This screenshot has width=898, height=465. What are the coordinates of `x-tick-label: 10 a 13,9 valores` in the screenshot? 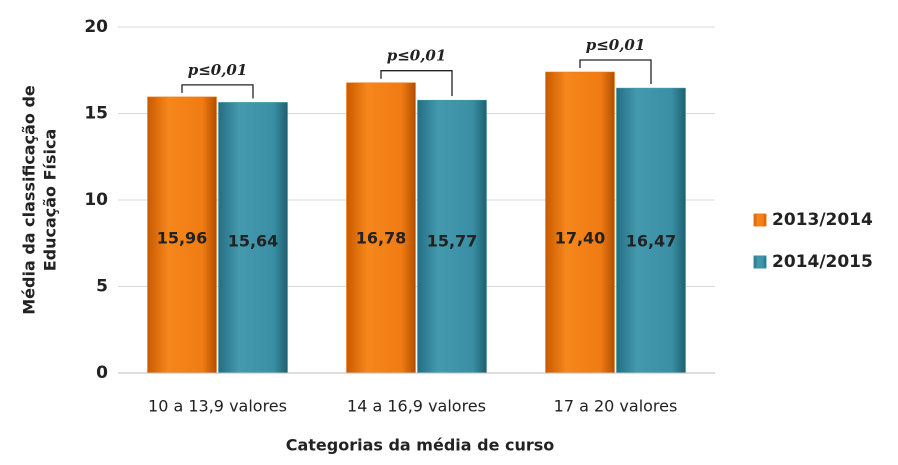 It's located at (217, 406).